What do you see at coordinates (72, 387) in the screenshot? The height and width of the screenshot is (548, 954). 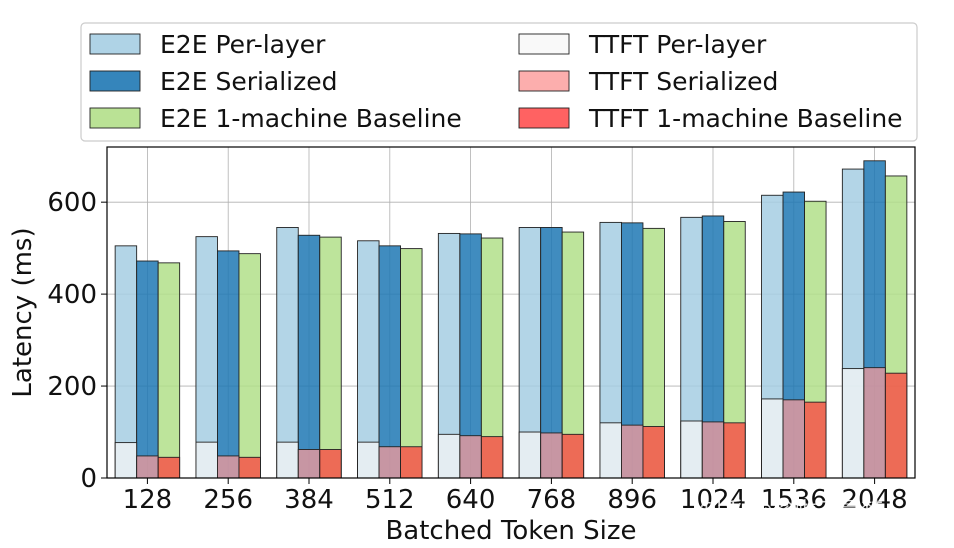 I see `y-tick-label: 200` at bounding box center [72, 387].